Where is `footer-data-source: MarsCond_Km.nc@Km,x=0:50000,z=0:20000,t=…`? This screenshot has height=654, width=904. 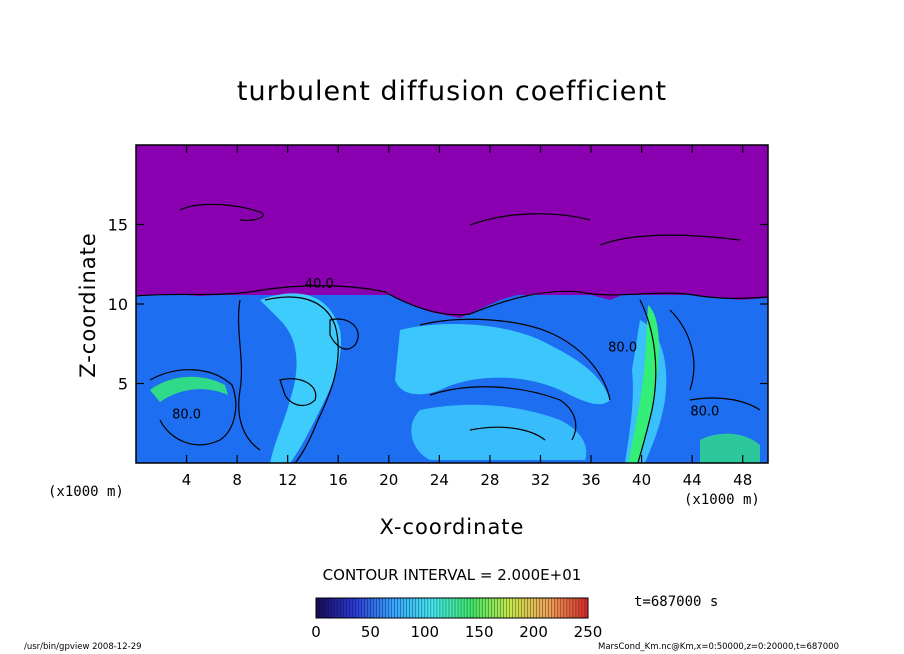 footer-data-source: MarsCond_Km.nc@Km,x=0:50000,z=0:20000,t=… is located at coordinates (718, 647).